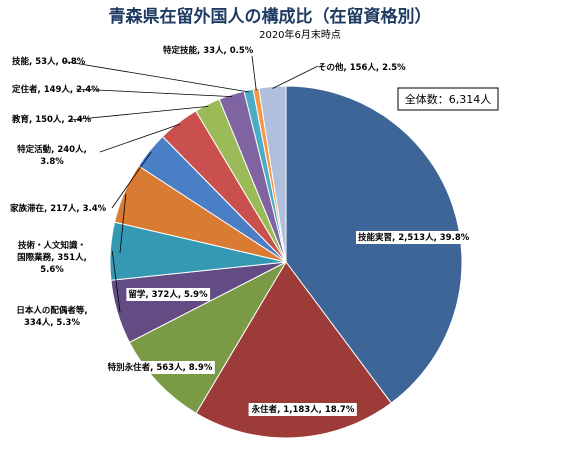 This screenshot has width=568, height=464. Describe the element at coordinates (55, 89) in the screenshot. I see `slice-label: 定住者, 149人, 2.4%` at that location.